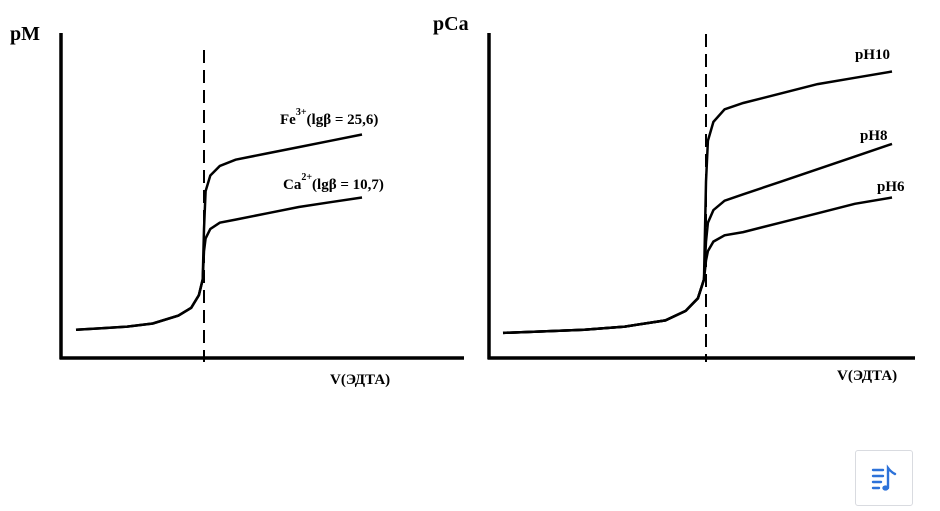  I want to click on curve-fe3, so click(219, 232).